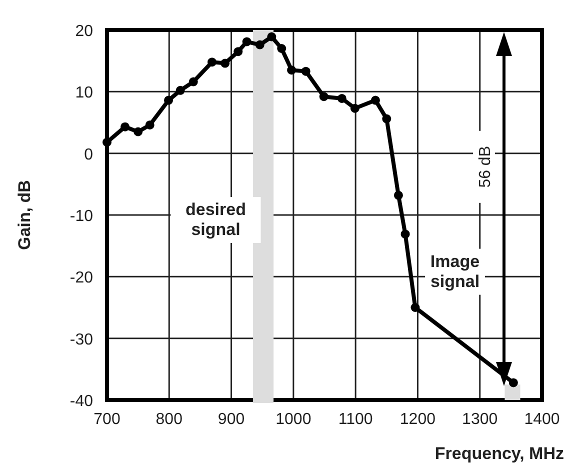 This screenshot has height=471, width=574. I want to click on x-tick-label: 900, so click(231, 419).